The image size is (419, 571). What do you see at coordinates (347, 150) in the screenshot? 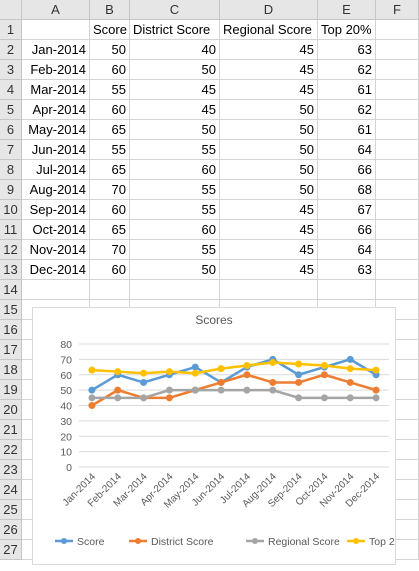
I see `cell-e7: 64` at bounding box center [347, 150].